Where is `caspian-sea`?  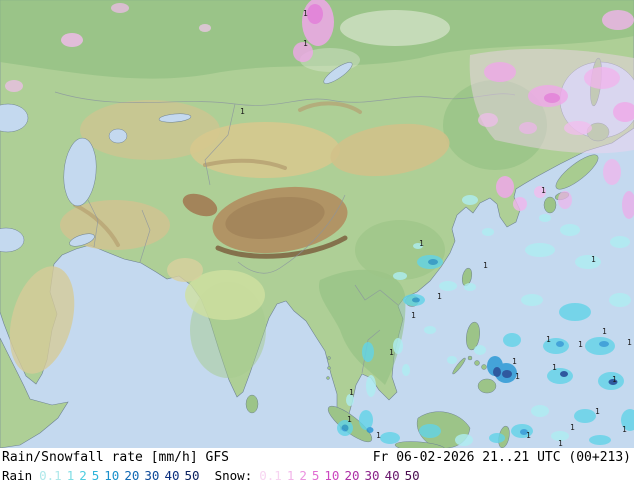
caspian-sea is located at coordinates (80, 172).